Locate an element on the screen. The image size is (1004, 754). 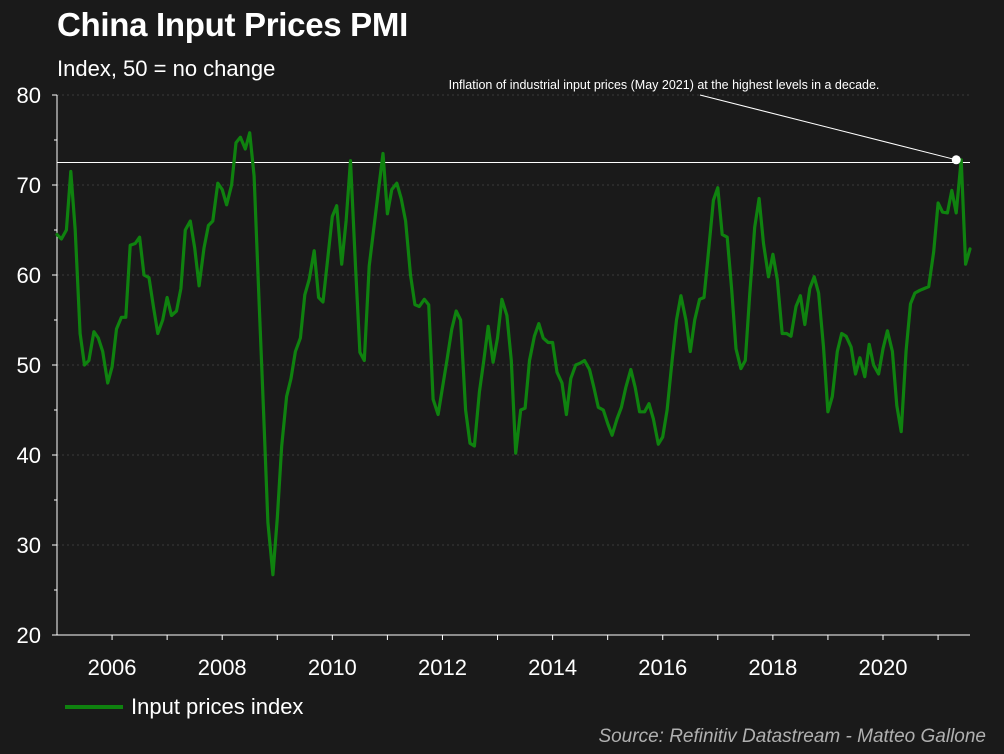
x-tick-label-2006: 2006 is located at coordinates (112, 667).